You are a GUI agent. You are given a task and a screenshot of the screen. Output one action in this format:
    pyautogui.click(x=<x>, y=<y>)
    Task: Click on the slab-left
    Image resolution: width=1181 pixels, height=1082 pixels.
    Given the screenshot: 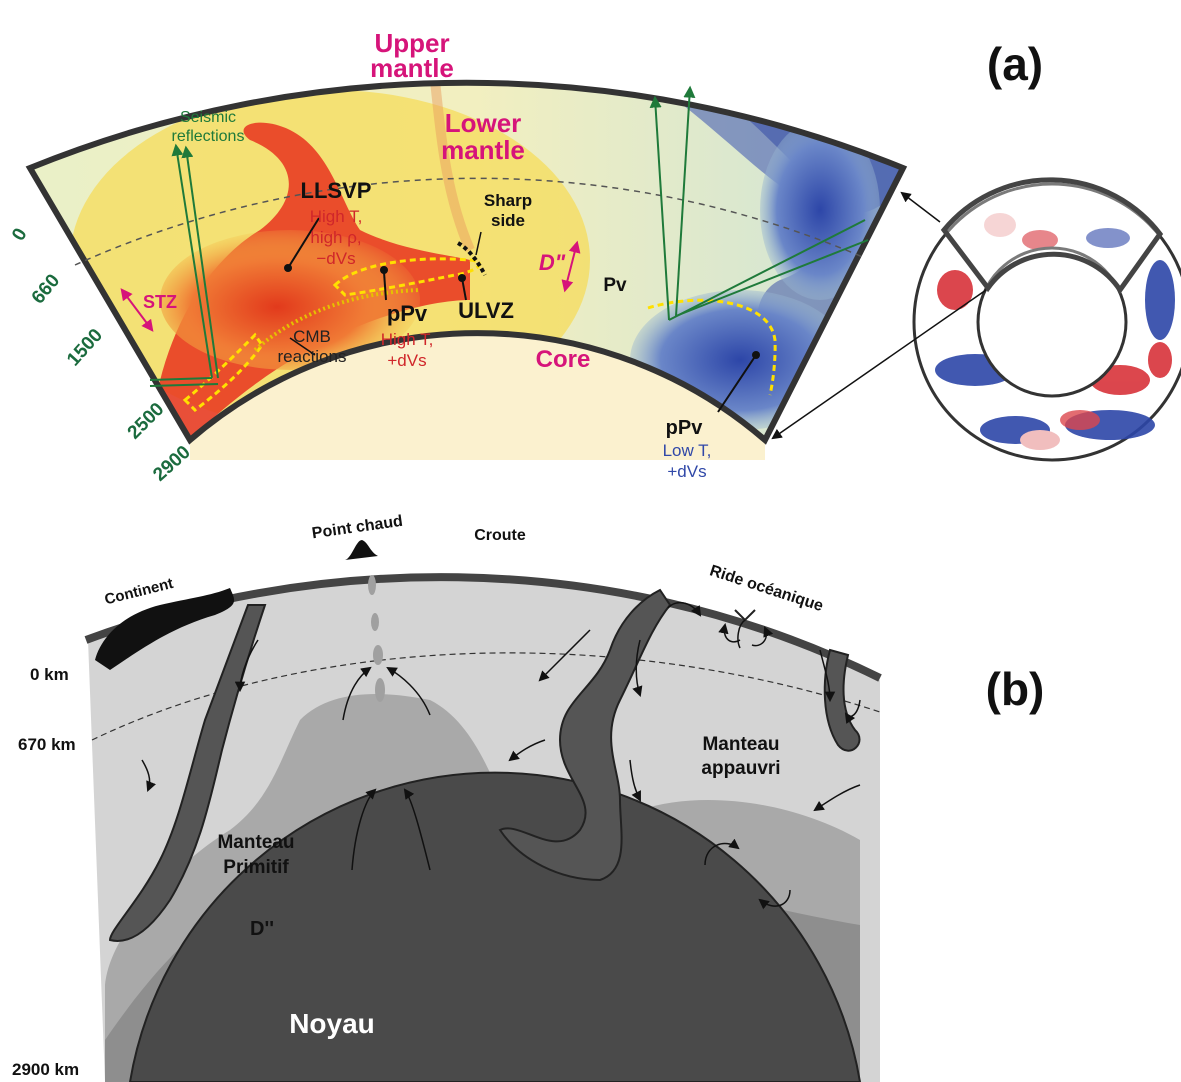 What is the action you would take?
    pyautogui.click(x=187, y=773)
    